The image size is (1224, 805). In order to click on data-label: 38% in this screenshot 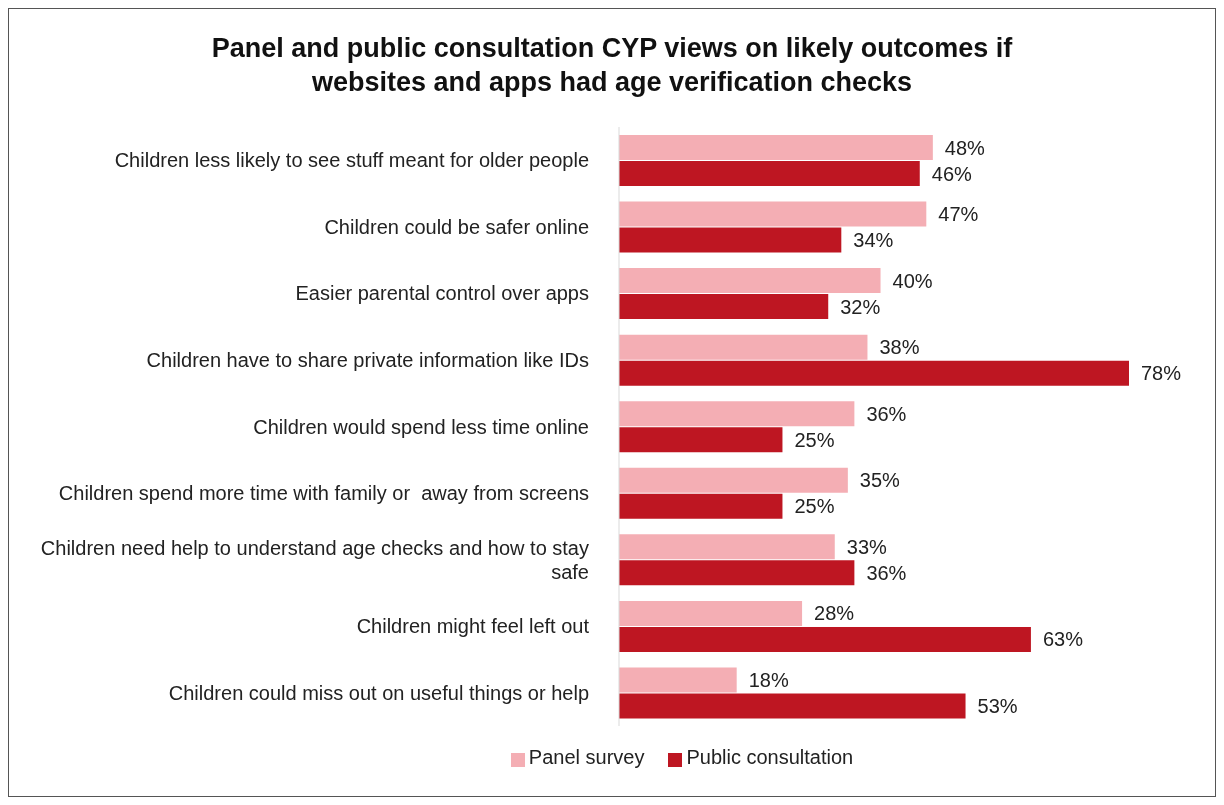, I will do `click(899, 347)`.